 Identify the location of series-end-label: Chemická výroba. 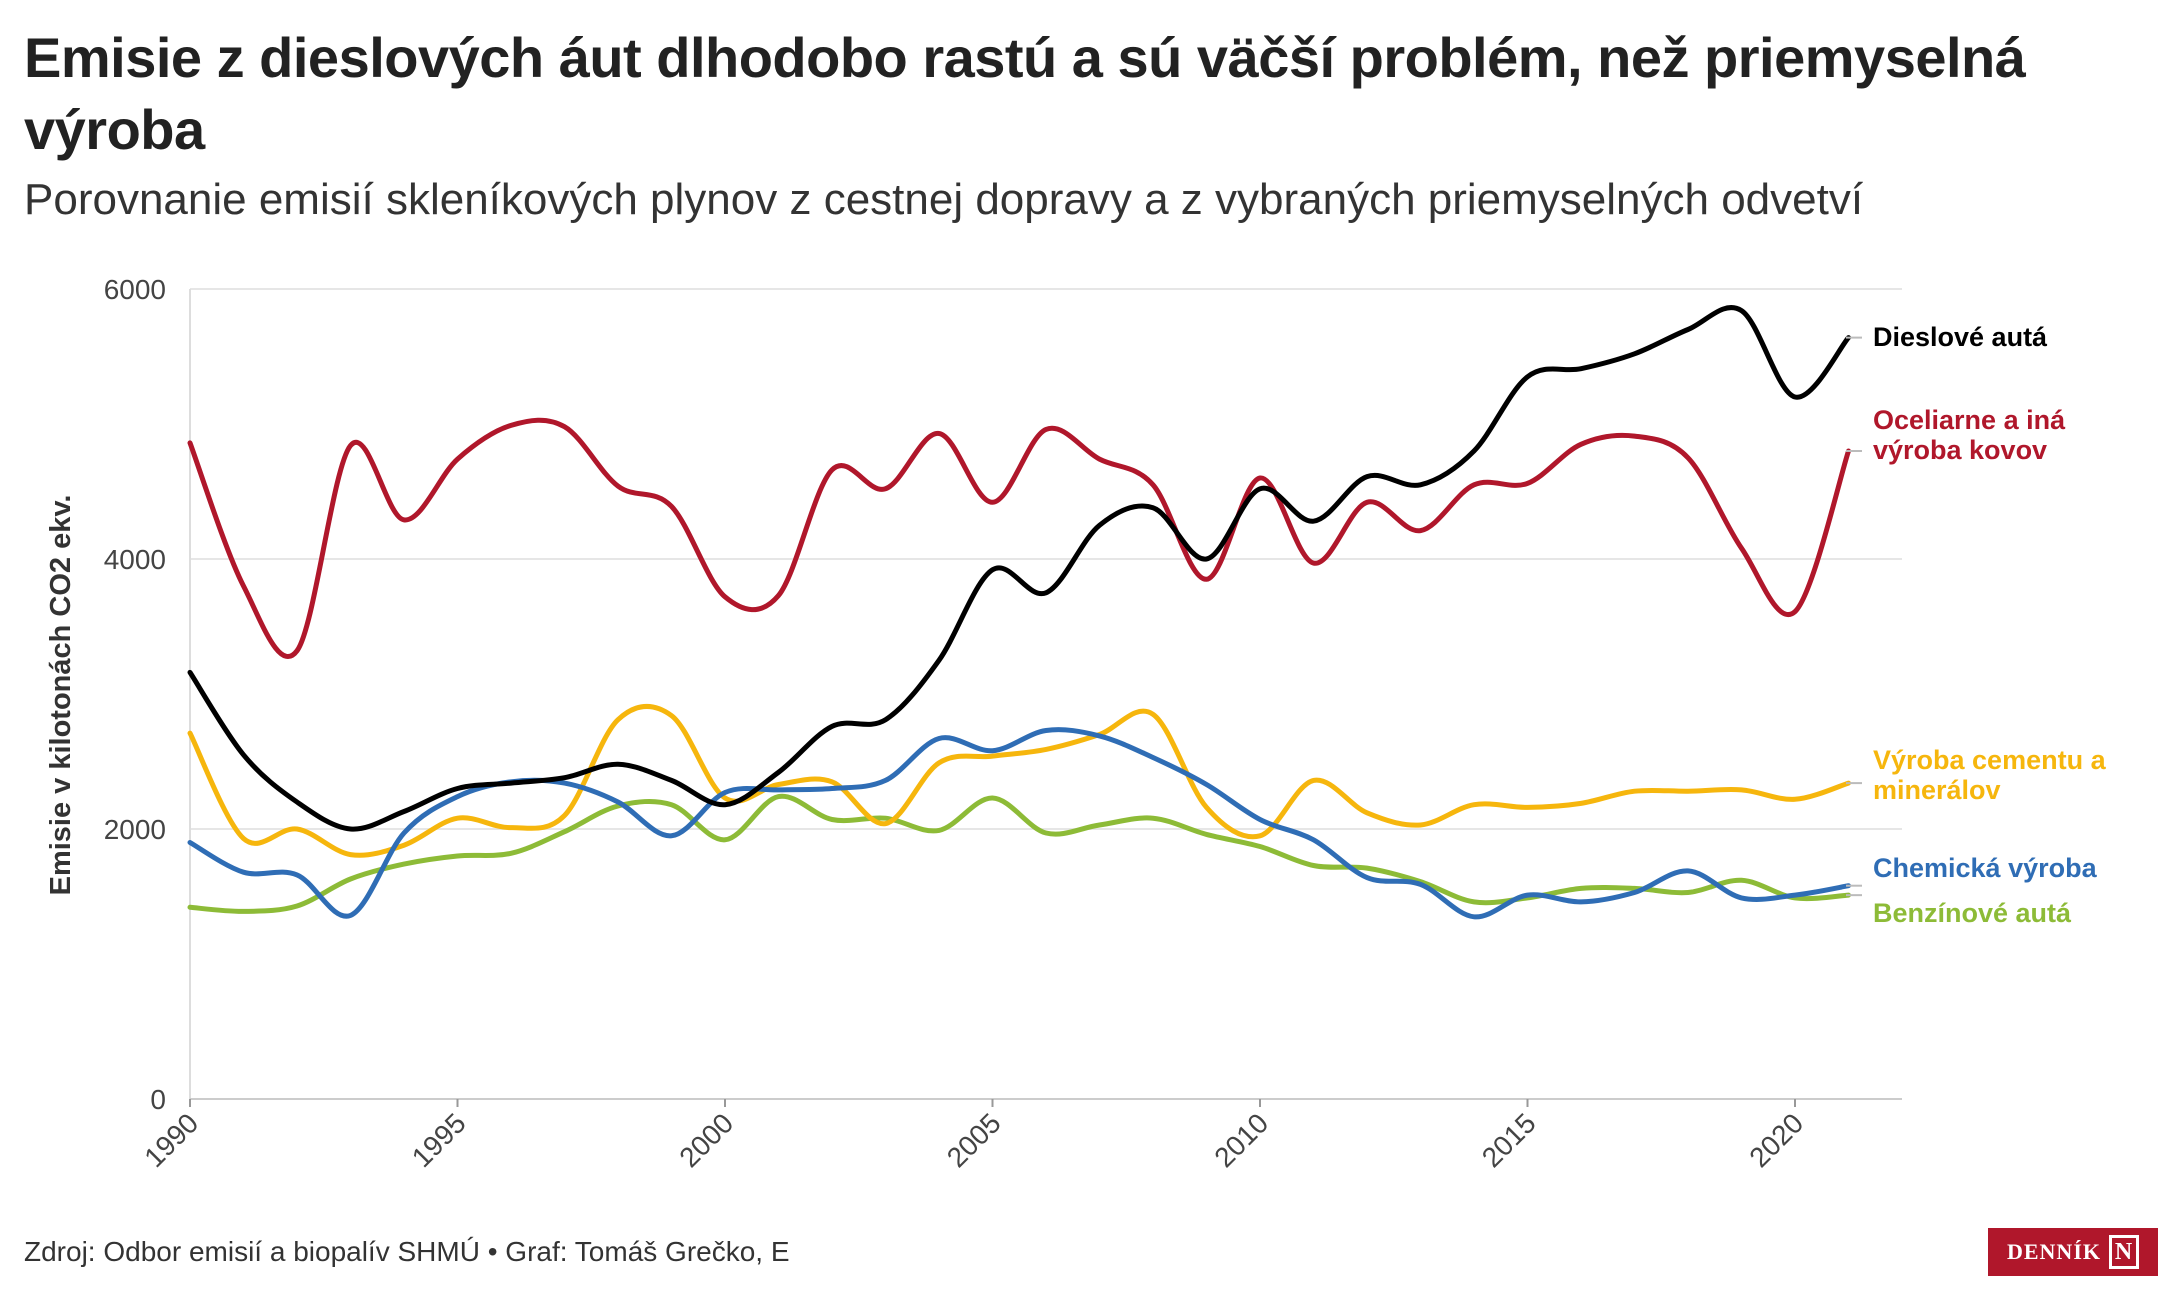
(1985, 868).